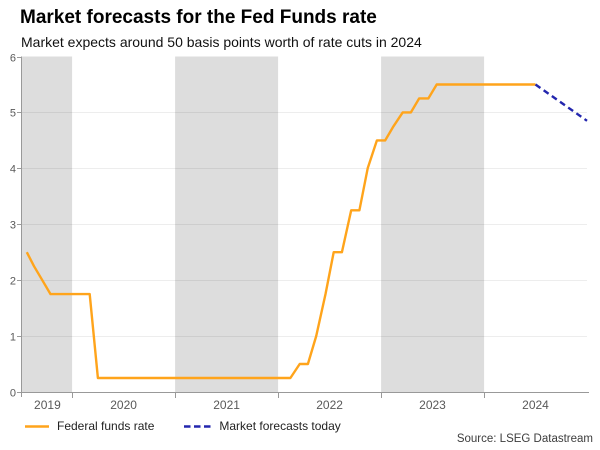 This screenshot has width=600, height=450. What do you see at coordinates (13, 225) in the screenshot?
I see `y-axis-label: 3` at bounding box center [13, 225].